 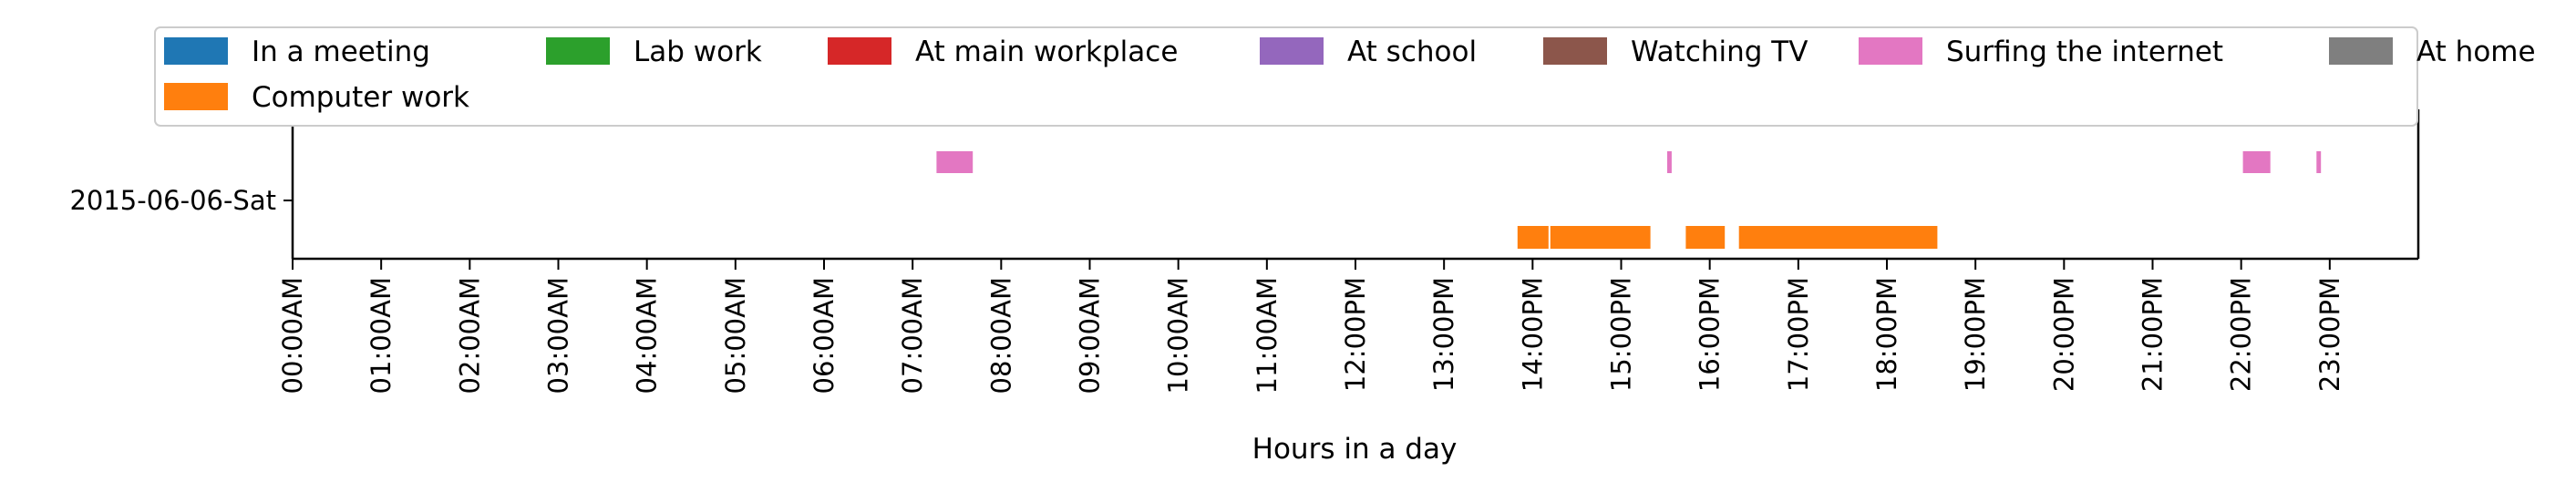 I want to click on x-tick-label: 02:00AM, so click(x=469, y=335).